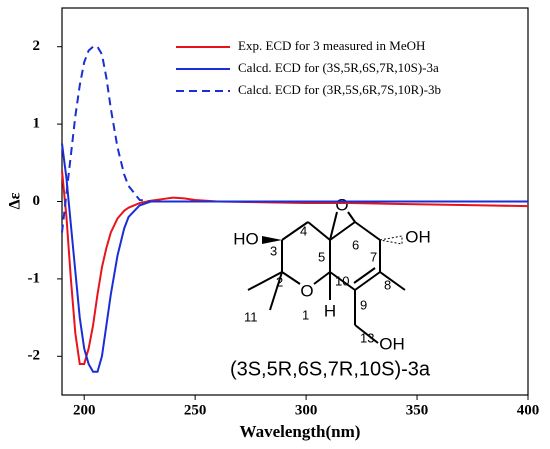 Image resolution: width=550 pixels, height=449 pixels. What do you see at coordinates (331, 45) in the screenshot?
I see `legend-label: Exp. ECD for 3 measured in MeOH` at bounding box center [331, 45].